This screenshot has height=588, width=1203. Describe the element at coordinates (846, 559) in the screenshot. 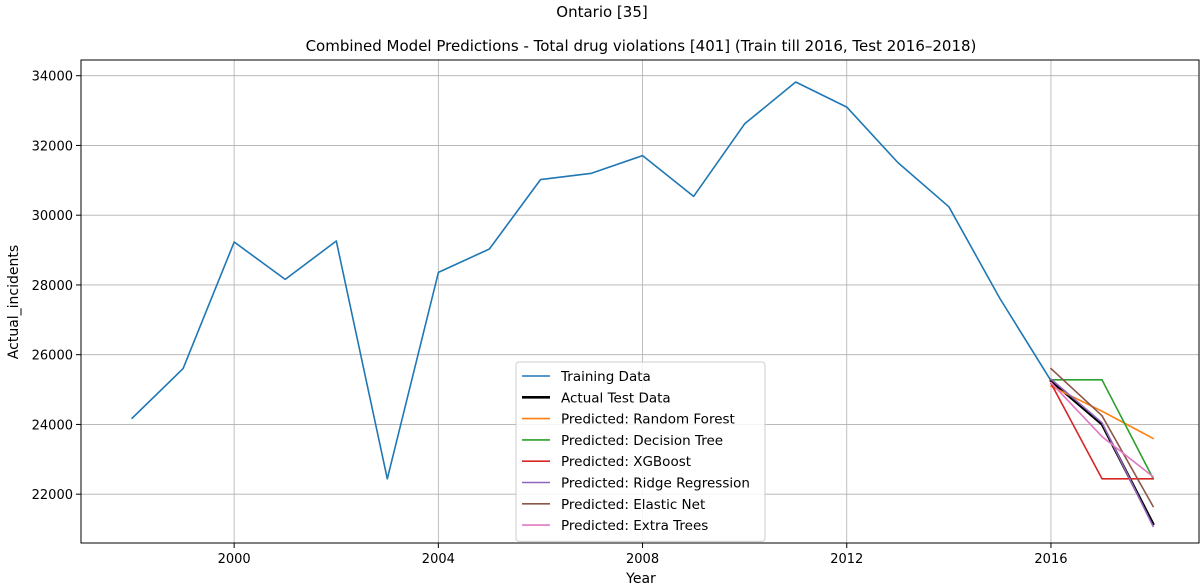

I see `x-tick-label: 2012` at that location.